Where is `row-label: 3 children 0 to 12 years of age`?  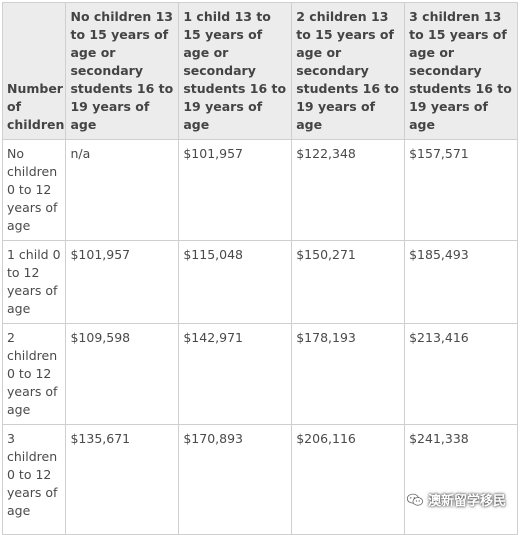 row-label: 3 children 0 to 12 years of age is located at coordinates (34, 479).